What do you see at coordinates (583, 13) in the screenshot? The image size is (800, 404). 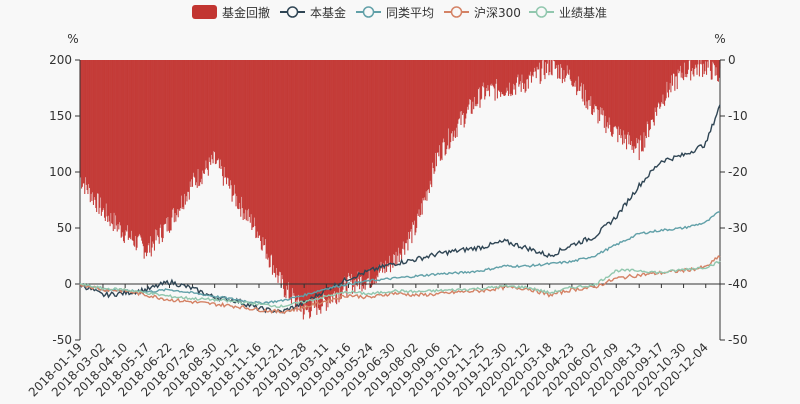 I see `legend-label: 业绩基准` at bounding box center [583, 13].